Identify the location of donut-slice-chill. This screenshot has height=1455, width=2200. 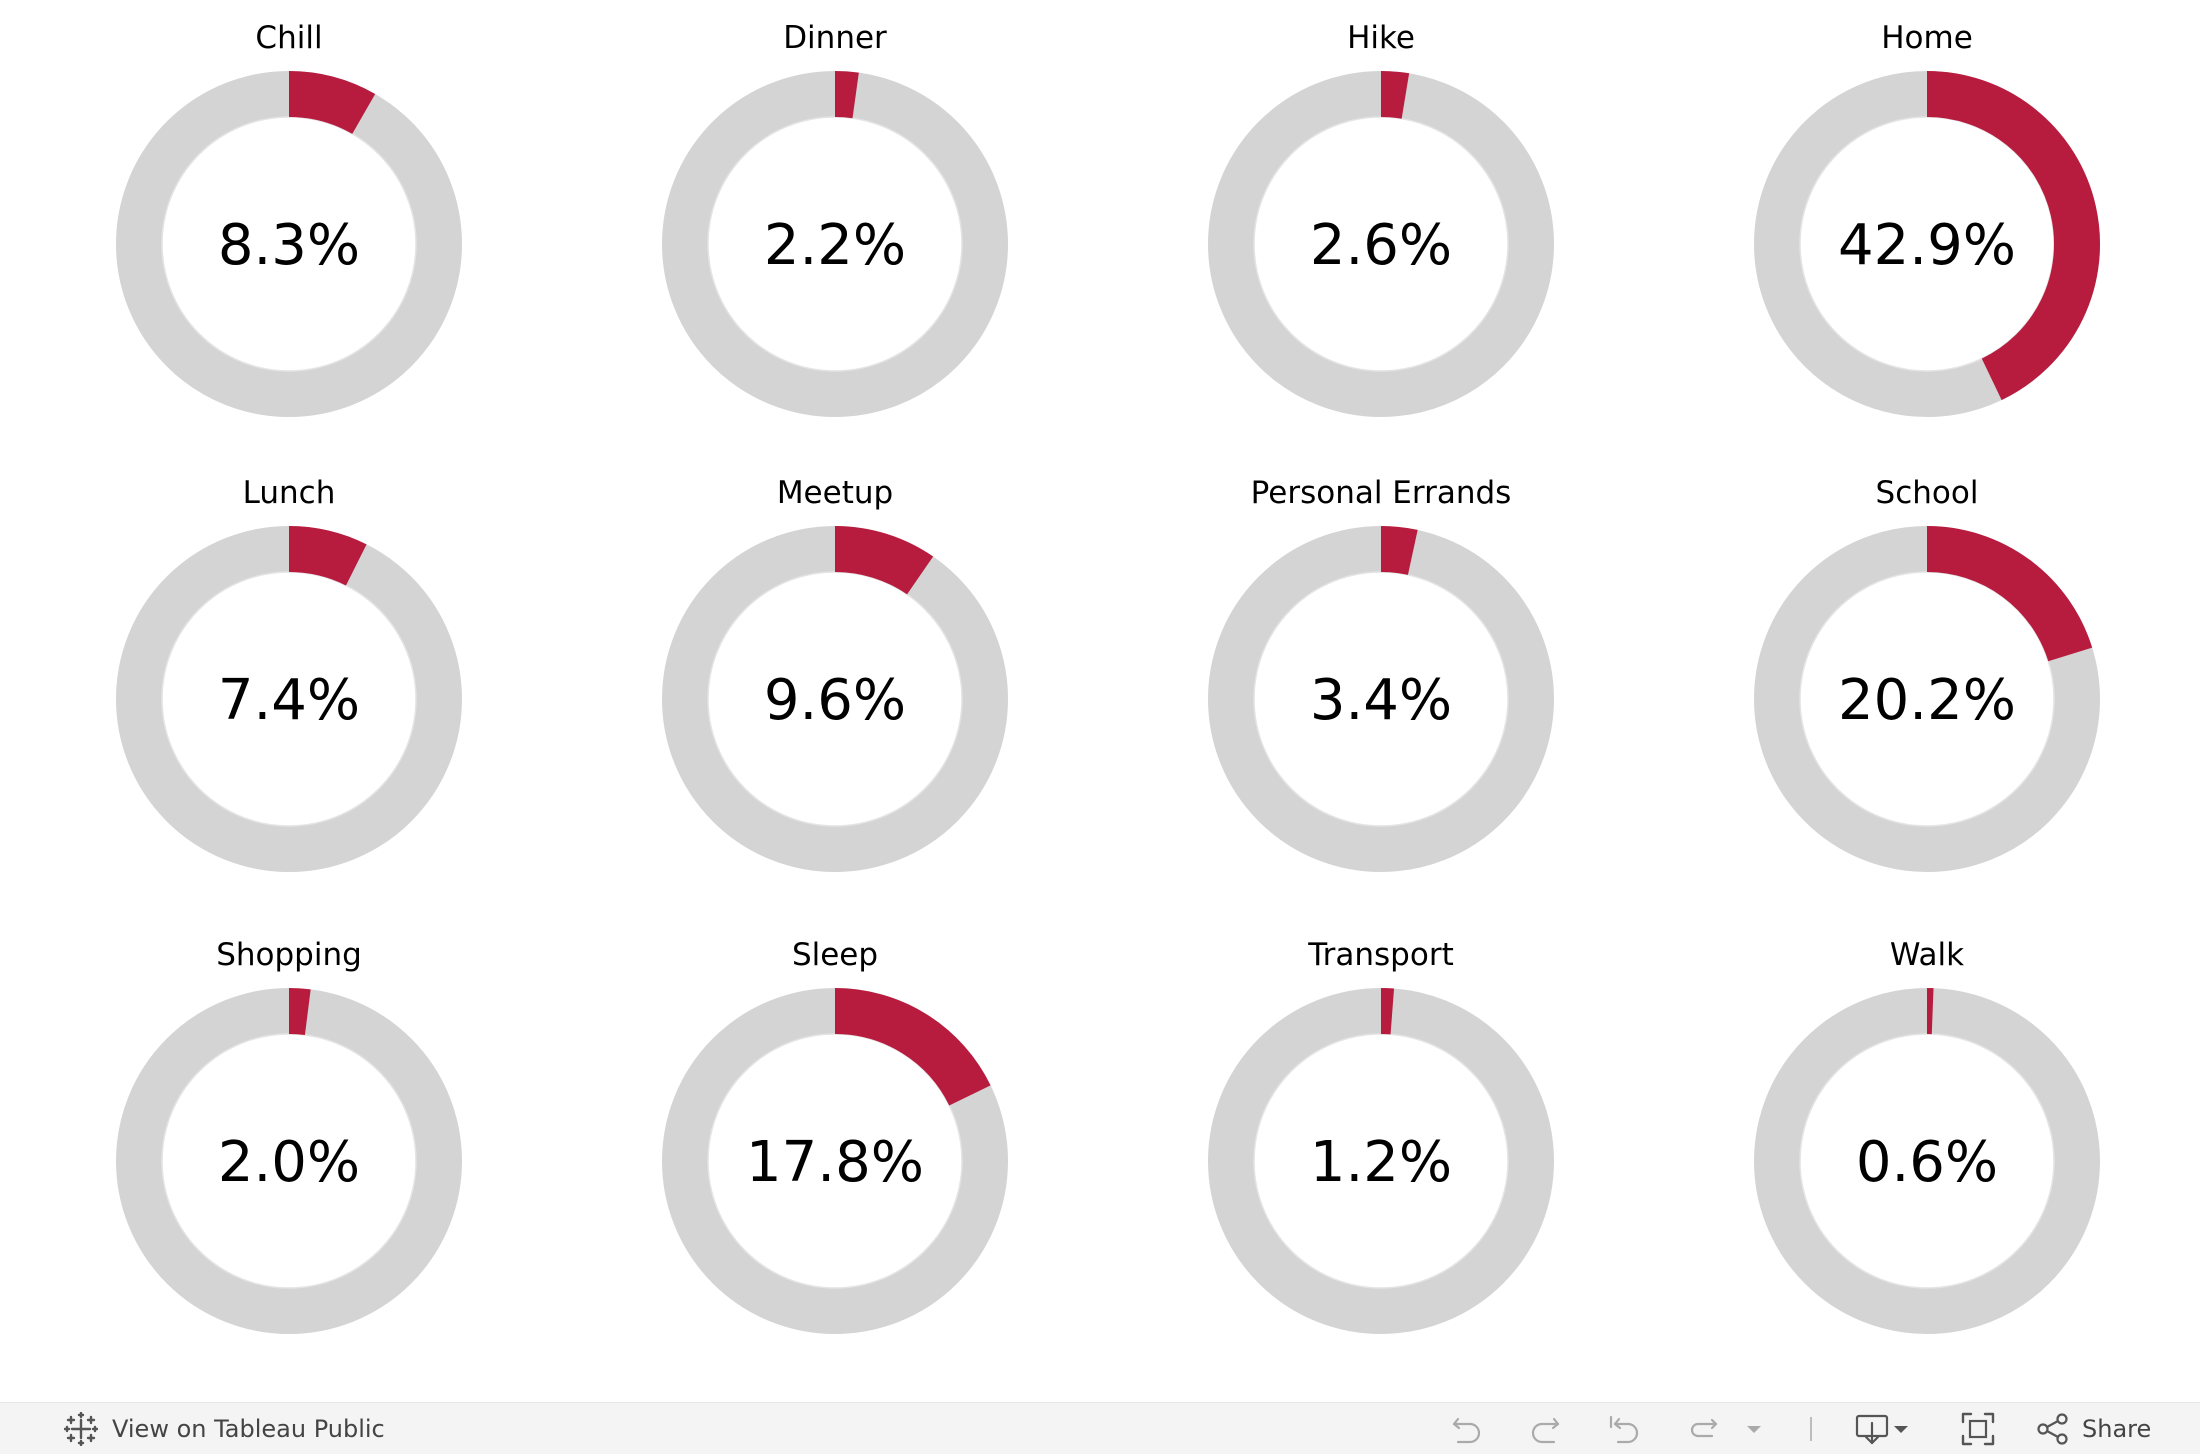
(326, 104).